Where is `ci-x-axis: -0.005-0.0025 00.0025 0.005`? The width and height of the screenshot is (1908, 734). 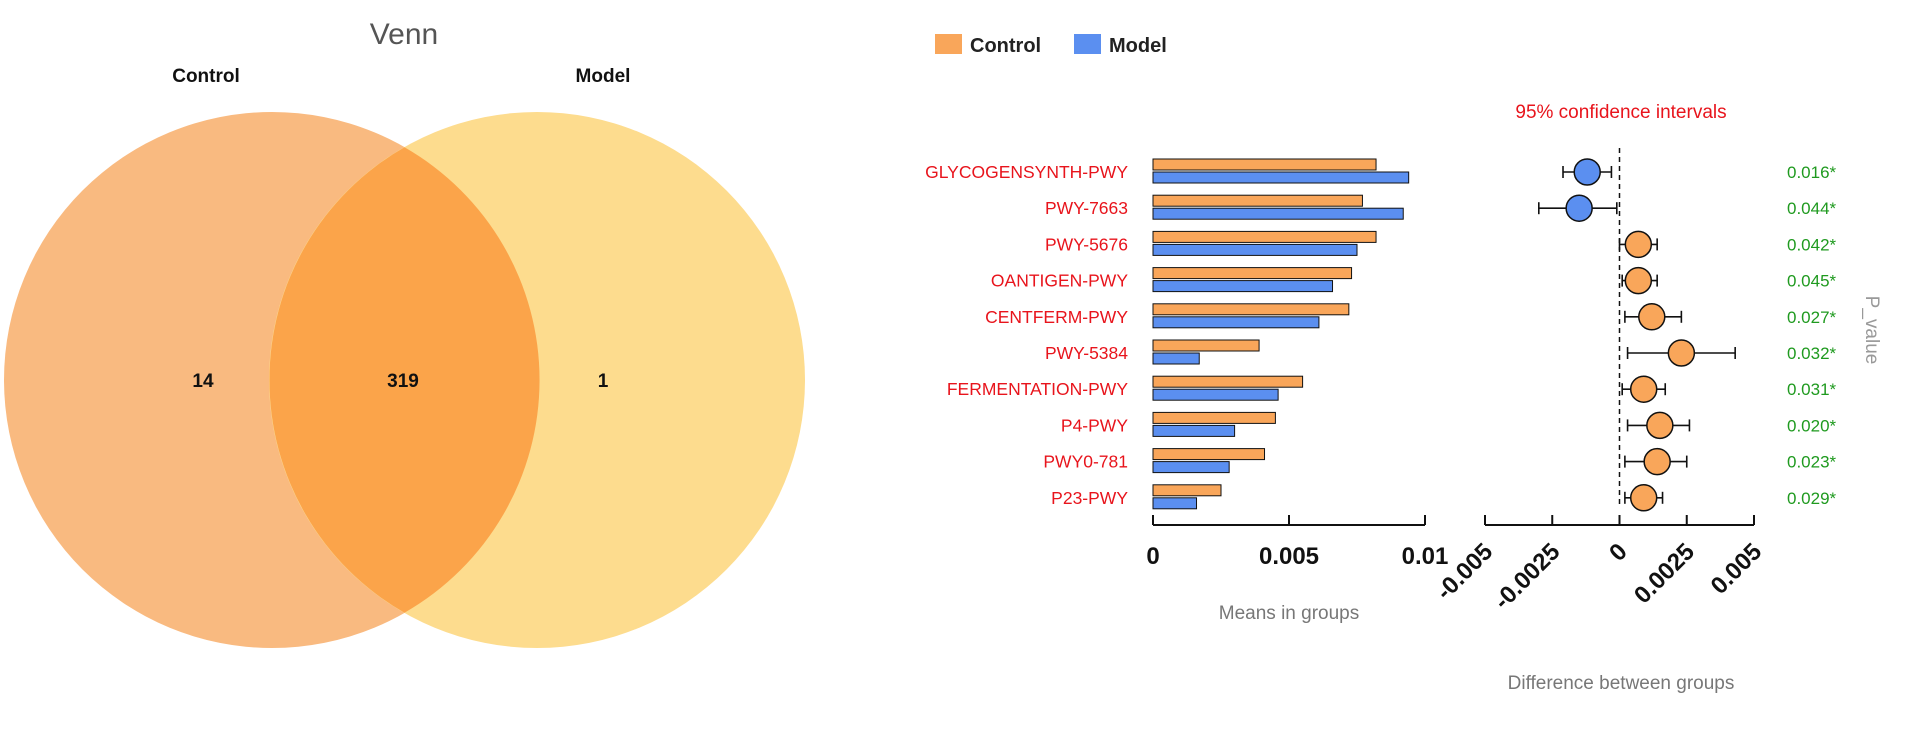 ci-x-axis: -0.005-0.0025 00.0025 0.005 is located at coordinates (1599, 565).